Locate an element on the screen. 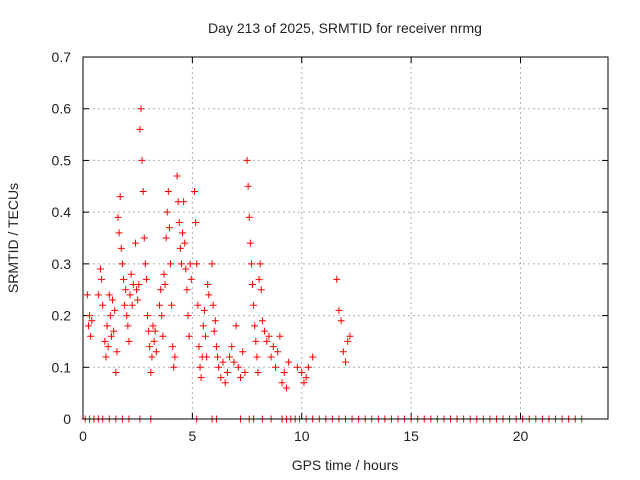 Image resolution: width=640 pixels, height=480 pixels. x-axis-label: GPS time / hours is located at coordinates (345, 465).